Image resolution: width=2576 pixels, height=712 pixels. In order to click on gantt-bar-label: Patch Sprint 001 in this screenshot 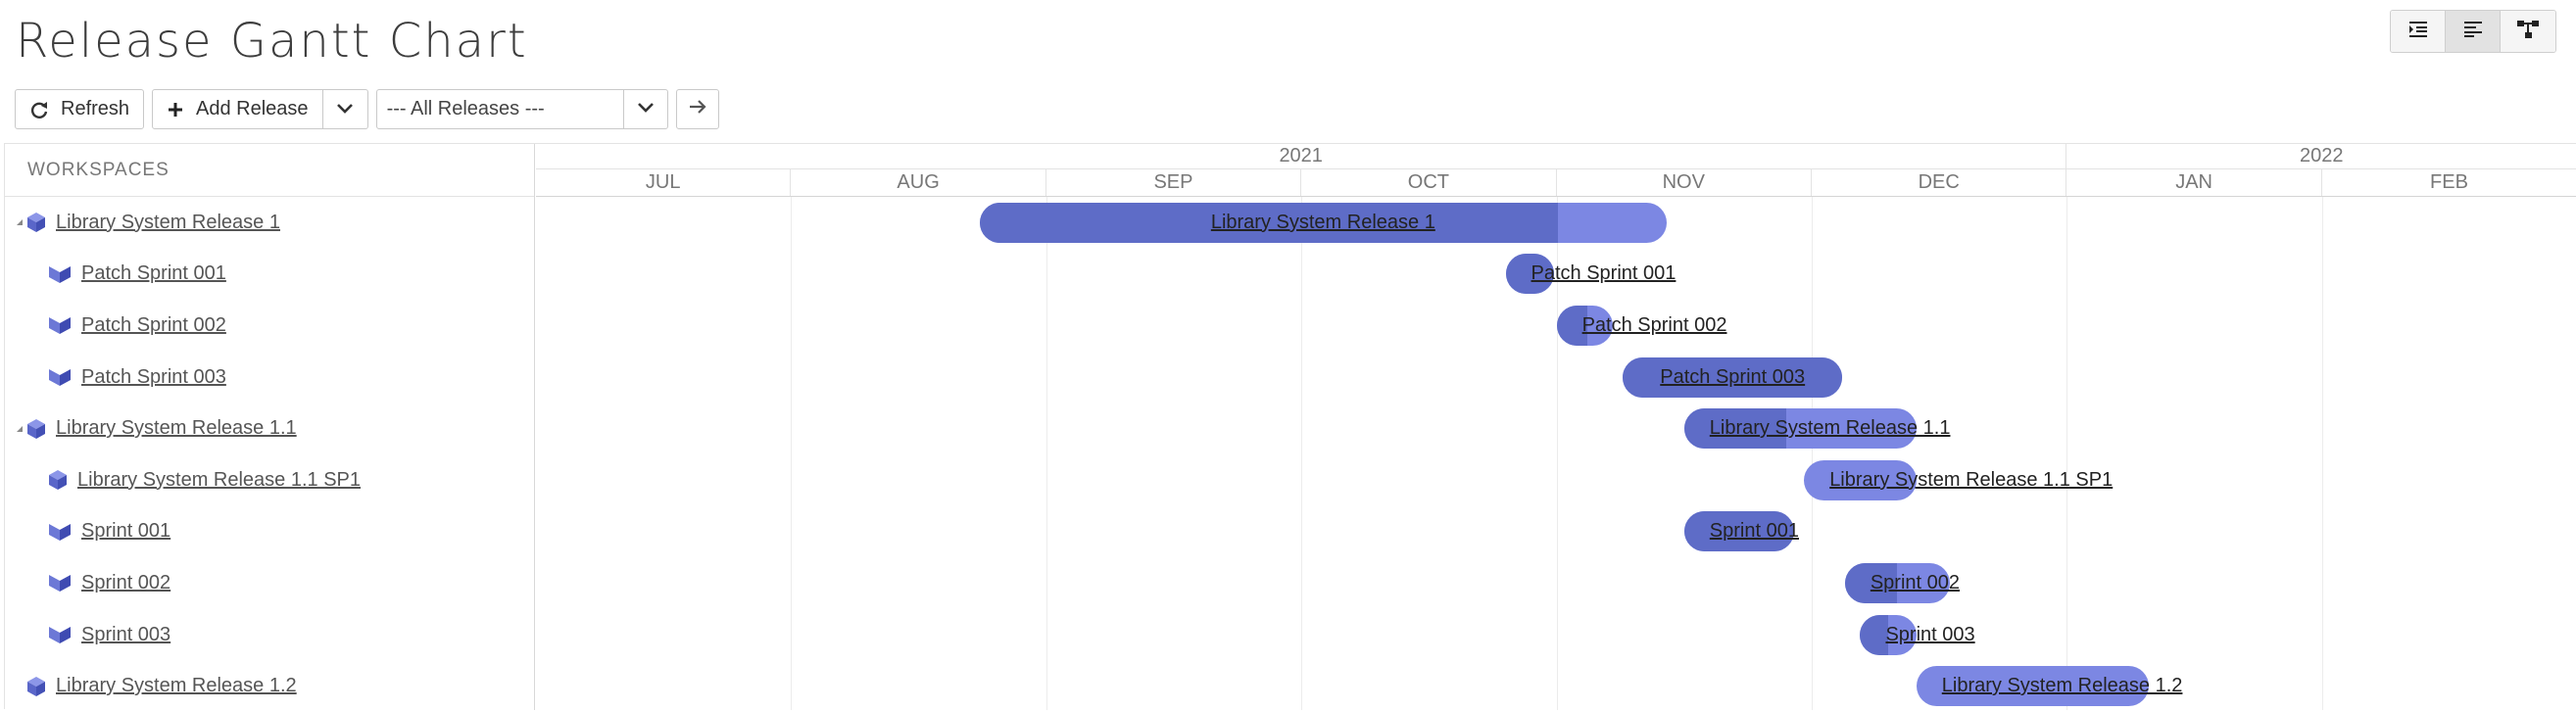, I will do `click(1604, 273)`.